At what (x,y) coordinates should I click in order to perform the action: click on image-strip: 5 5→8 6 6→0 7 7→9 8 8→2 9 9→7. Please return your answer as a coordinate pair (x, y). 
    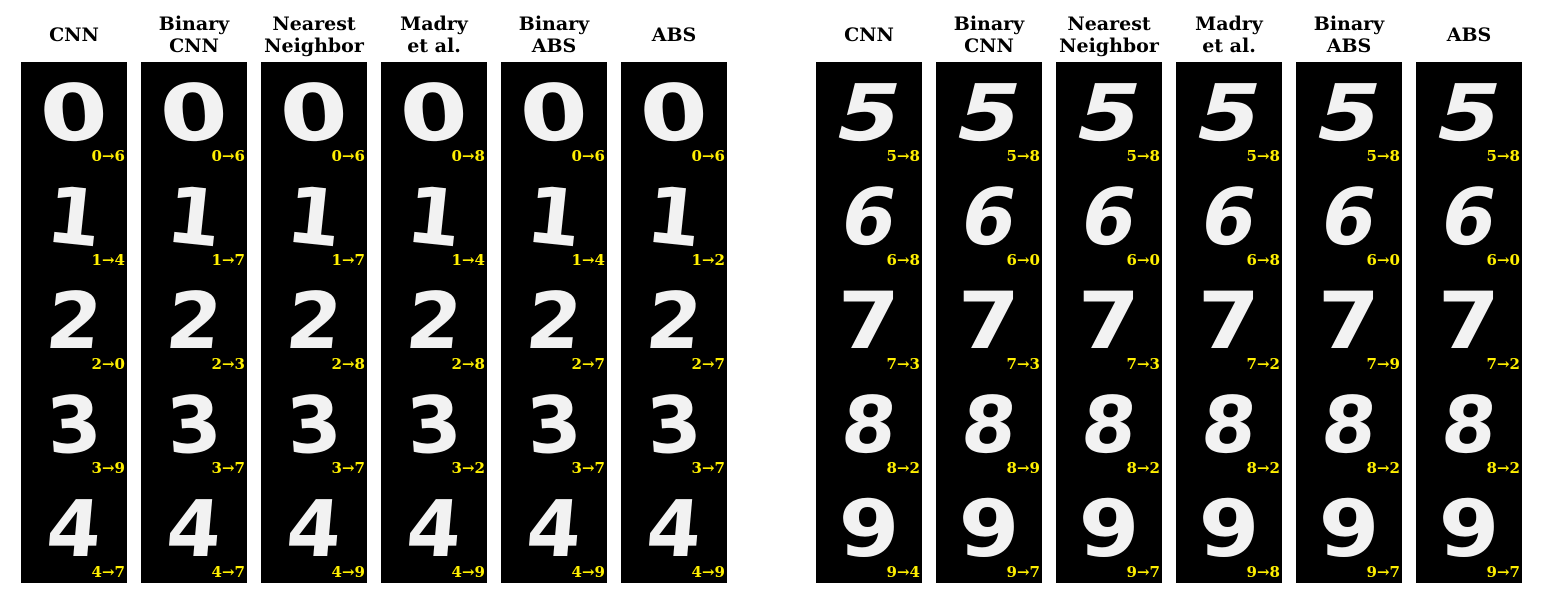
    Looking at the image, I should click on (1349, 322).